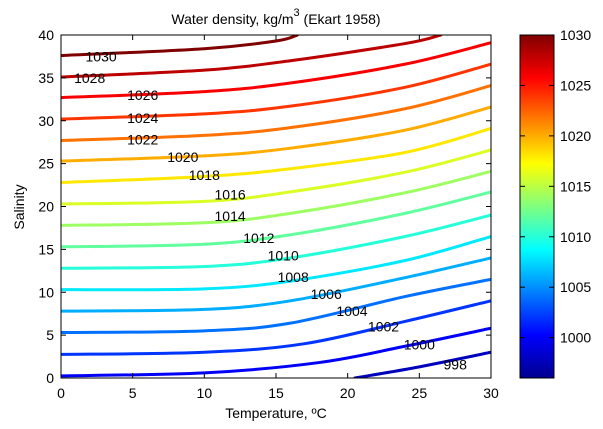  I want to click on colorbar-tick-label: 1020, so click(575, 136).